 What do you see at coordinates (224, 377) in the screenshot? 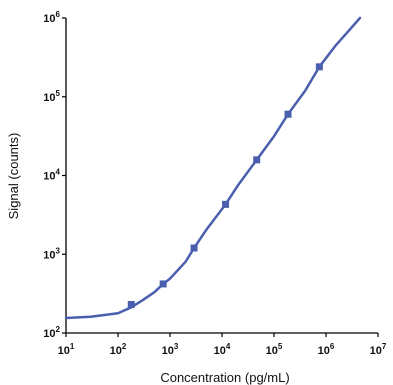
I see `x-axis-label: Concentration (pg/mL)` at bounding box center [224, 377].